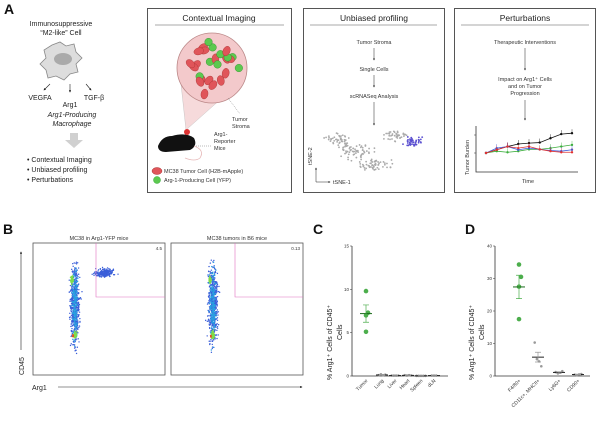 This screenshot has height=428, width=600. I want to click on series-point, so click(518, 148).